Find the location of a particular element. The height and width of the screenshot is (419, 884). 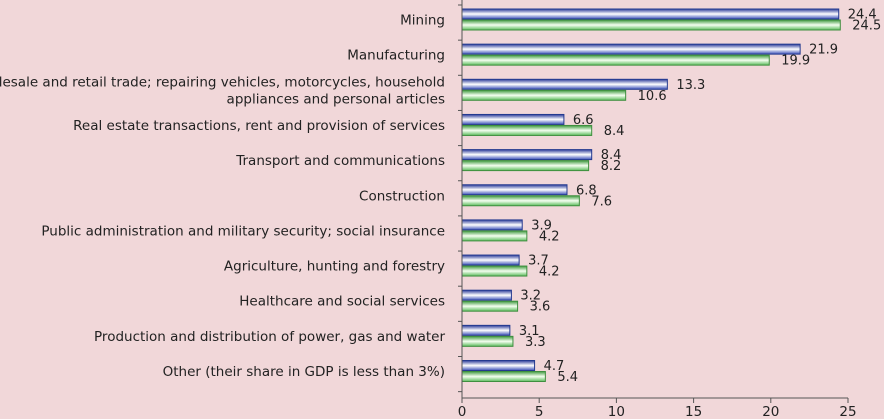

value-label-series-1-0: 24.4 is located at coordinates (862, 15).